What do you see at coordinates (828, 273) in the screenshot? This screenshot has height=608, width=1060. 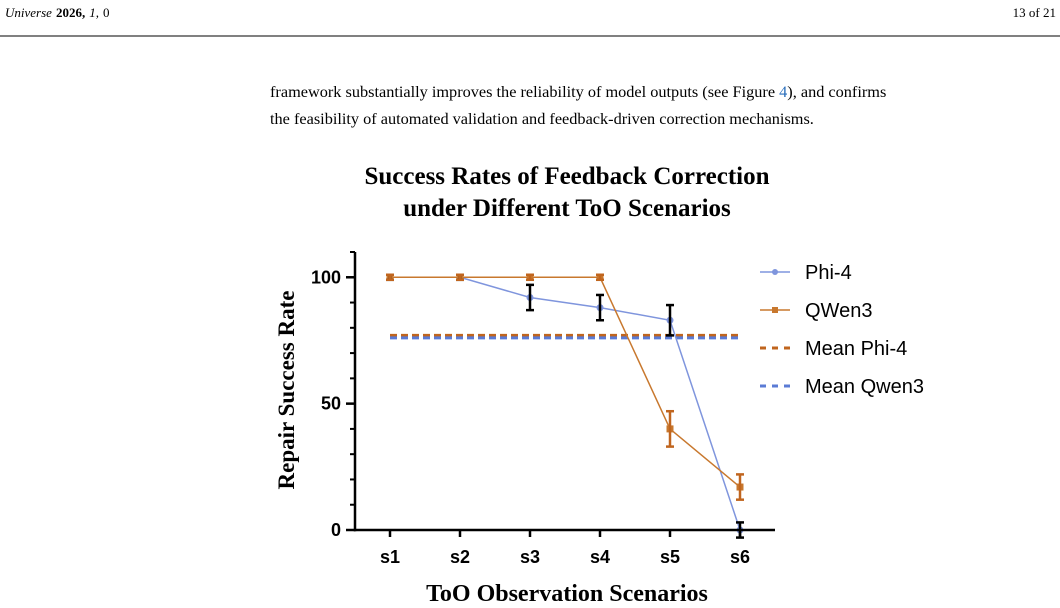 I see `legend-label: Phi-4` at bounding box center [828, 273].